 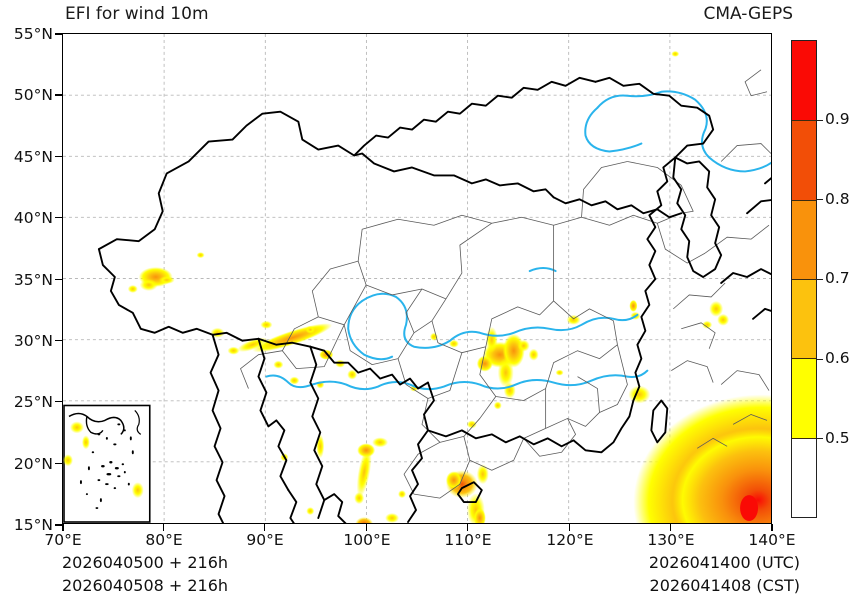 I want to click on colorbar-band-below-0.5, so click(x=804, y=477).